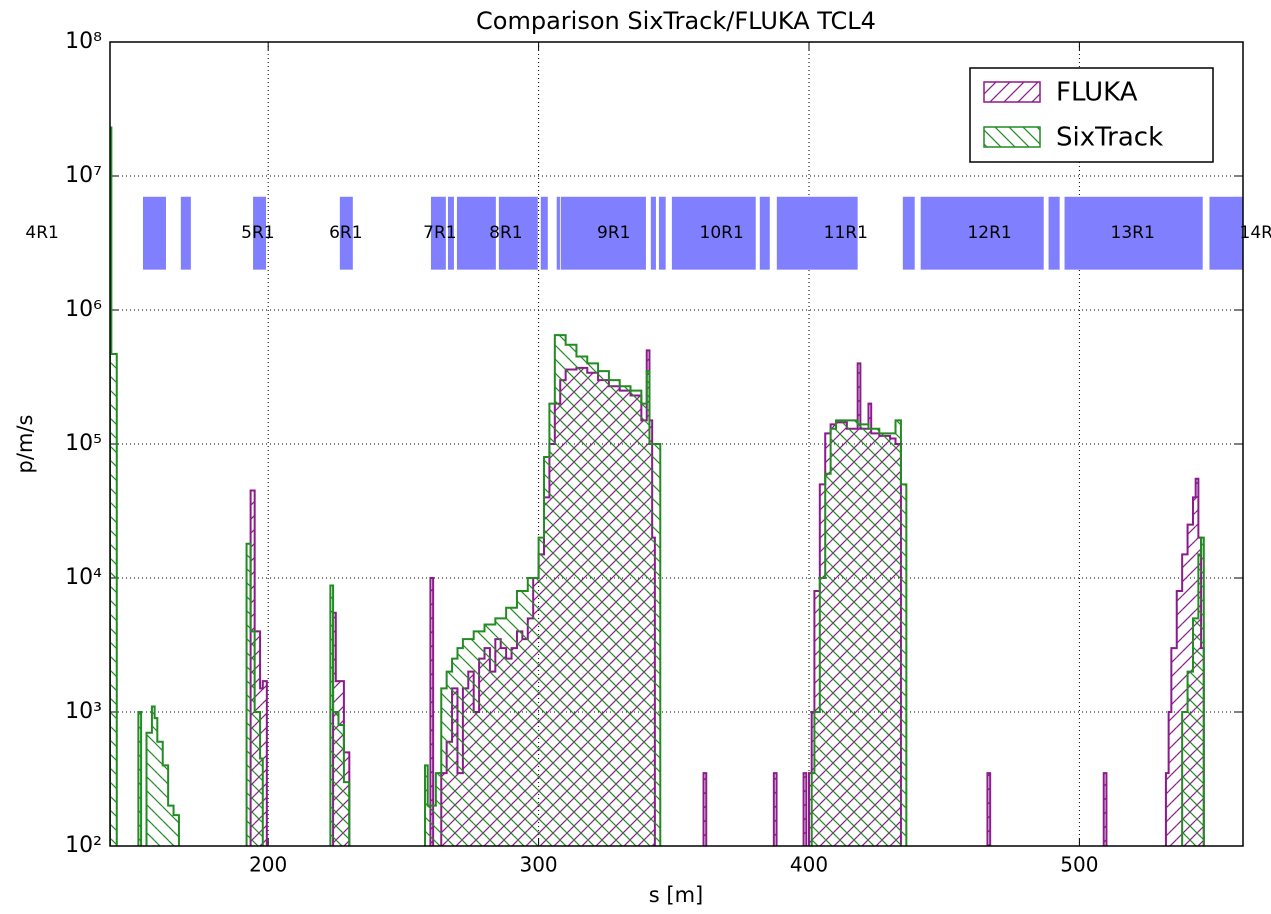  What do you see at coordinates (83, 443) in the screenshot?
I see `y-tick-label: 10⁵` at bounding box center [83, 443].